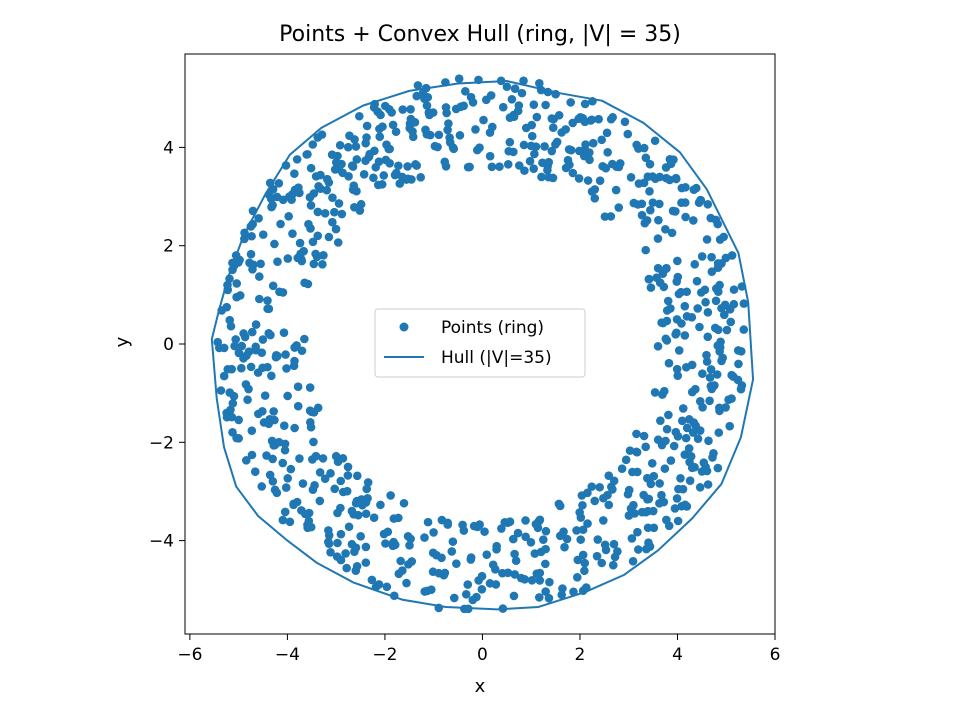  Describe the element at coordinates (580, 655) in the screenshot. I see `x-tick-label: 2` at that location.